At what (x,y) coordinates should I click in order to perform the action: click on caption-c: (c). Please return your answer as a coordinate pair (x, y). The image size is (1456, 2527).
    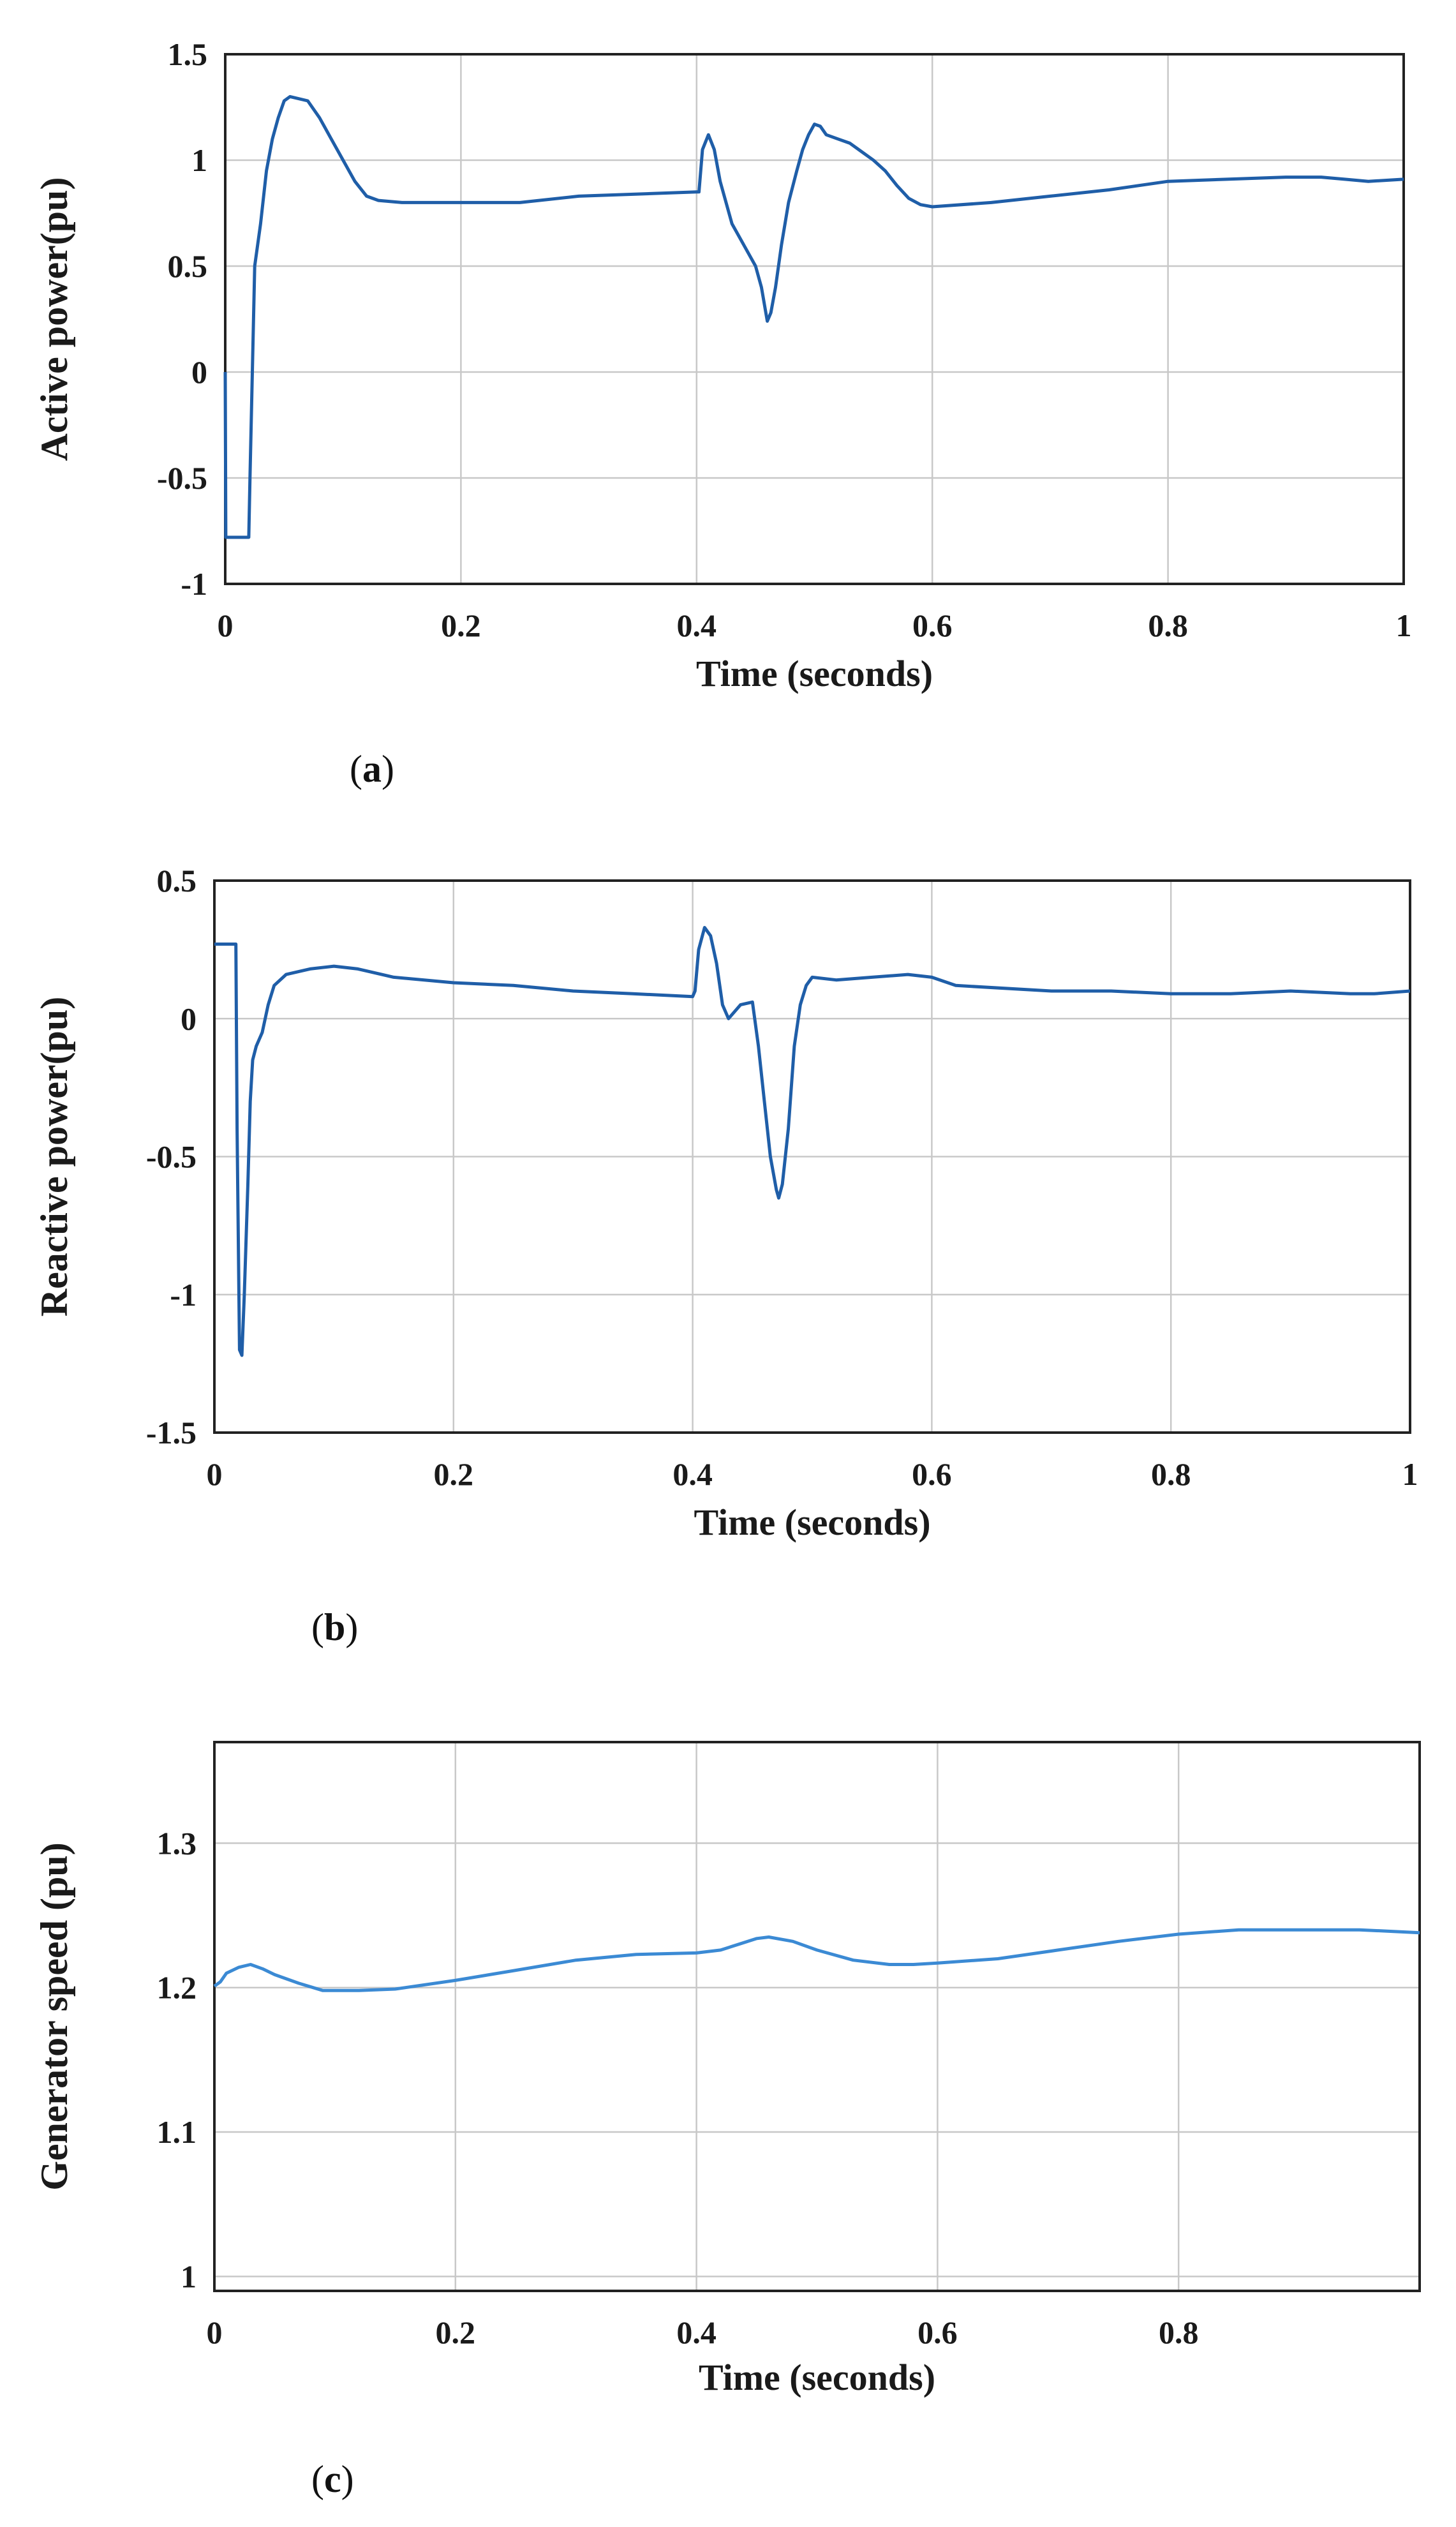
    Looking at the image, I should click on (332, 2479).